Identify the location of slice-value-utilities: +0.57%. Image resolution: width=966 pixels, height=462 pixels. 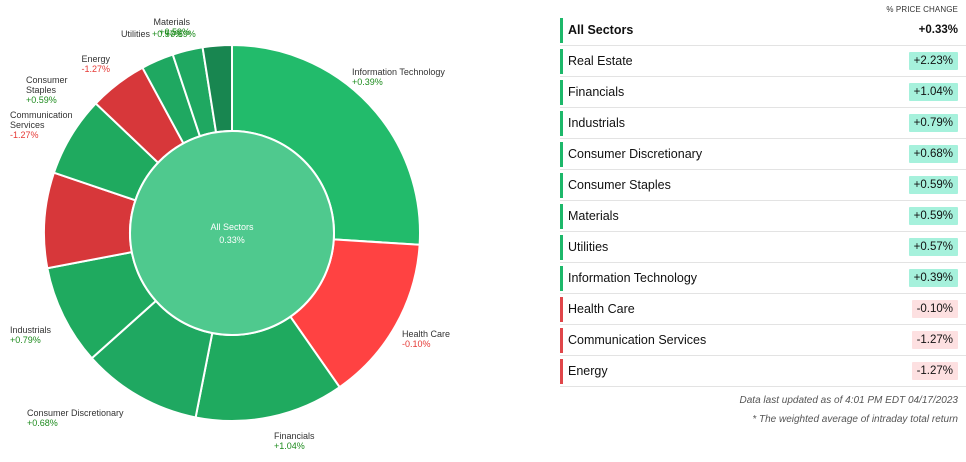
(167, 34).